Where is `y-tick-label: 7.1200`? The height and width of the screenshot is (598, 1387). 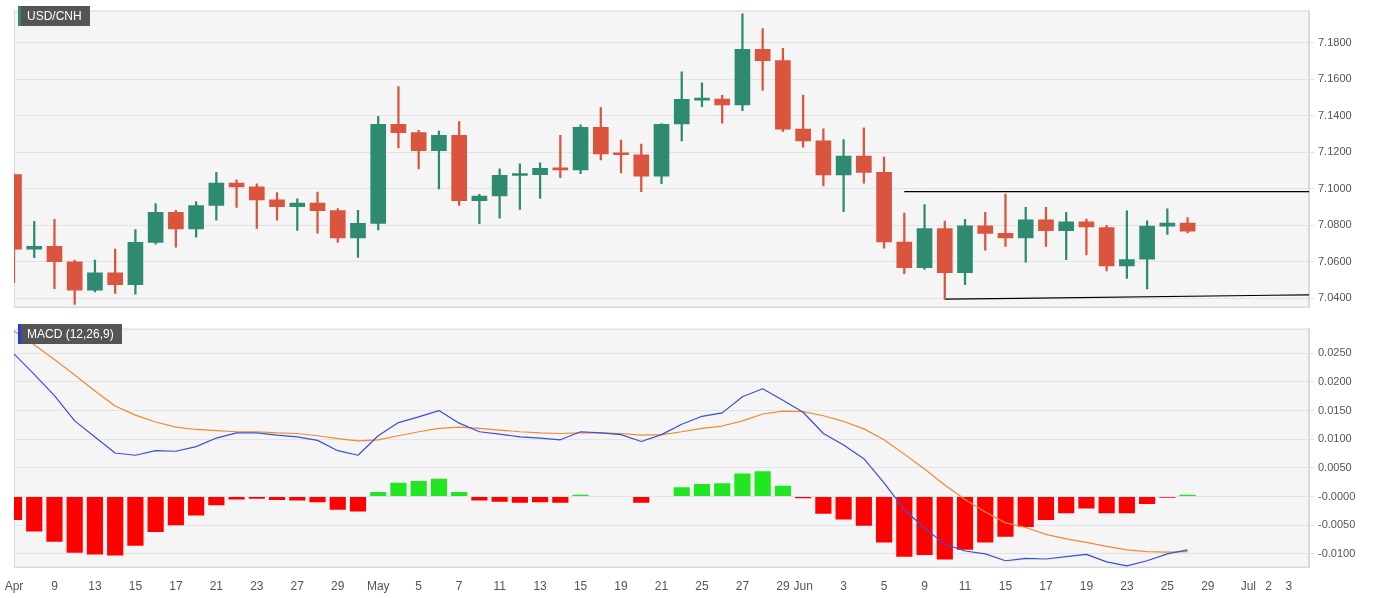
y-tick-label: 7.1200 is located at coordinates (1335, 151).